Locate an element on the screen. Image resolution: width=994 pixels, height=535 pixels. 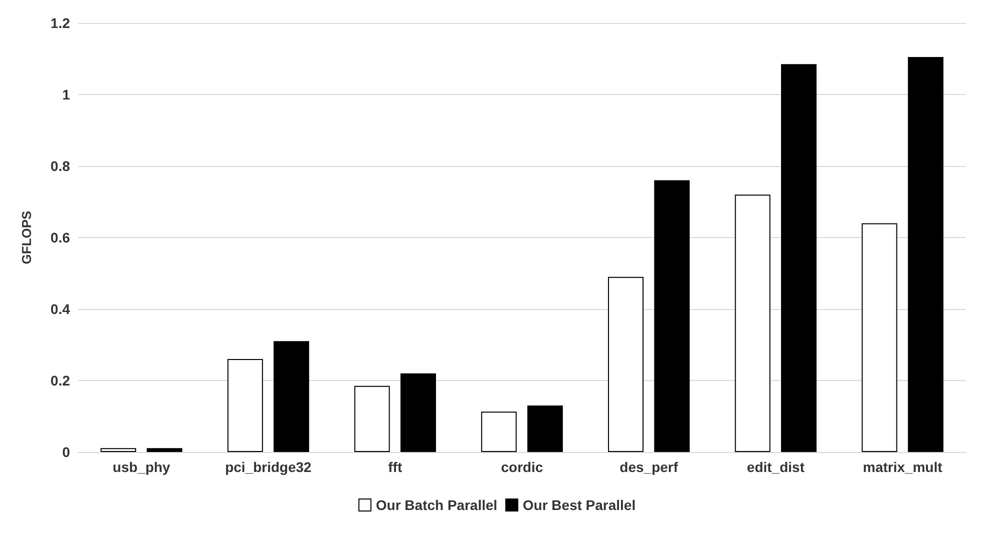
x-tick-label: des_perf is located at coordinates (649, 467).